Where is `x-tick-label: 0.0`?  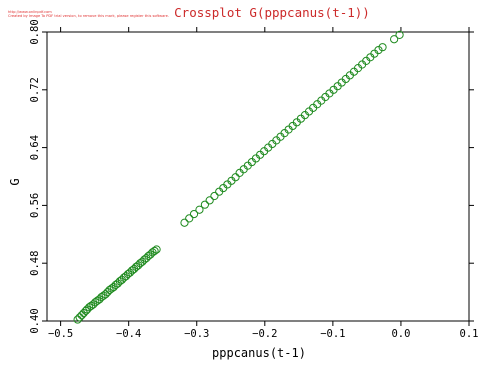
x-tick-label: 0.0 is located at coordinates (400, 334).